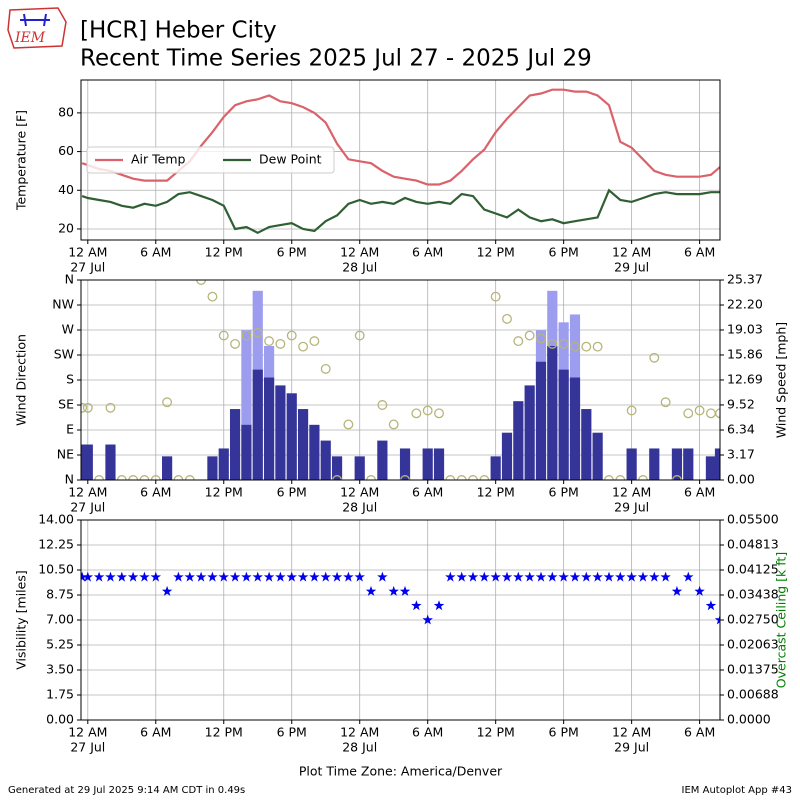 The height and width of the screenshot is (800, 800). What do you see at coordinates (753, 519) in the screenshot?
I see `y2-tick-label: 0.05500` at bounding box center [753, 519].